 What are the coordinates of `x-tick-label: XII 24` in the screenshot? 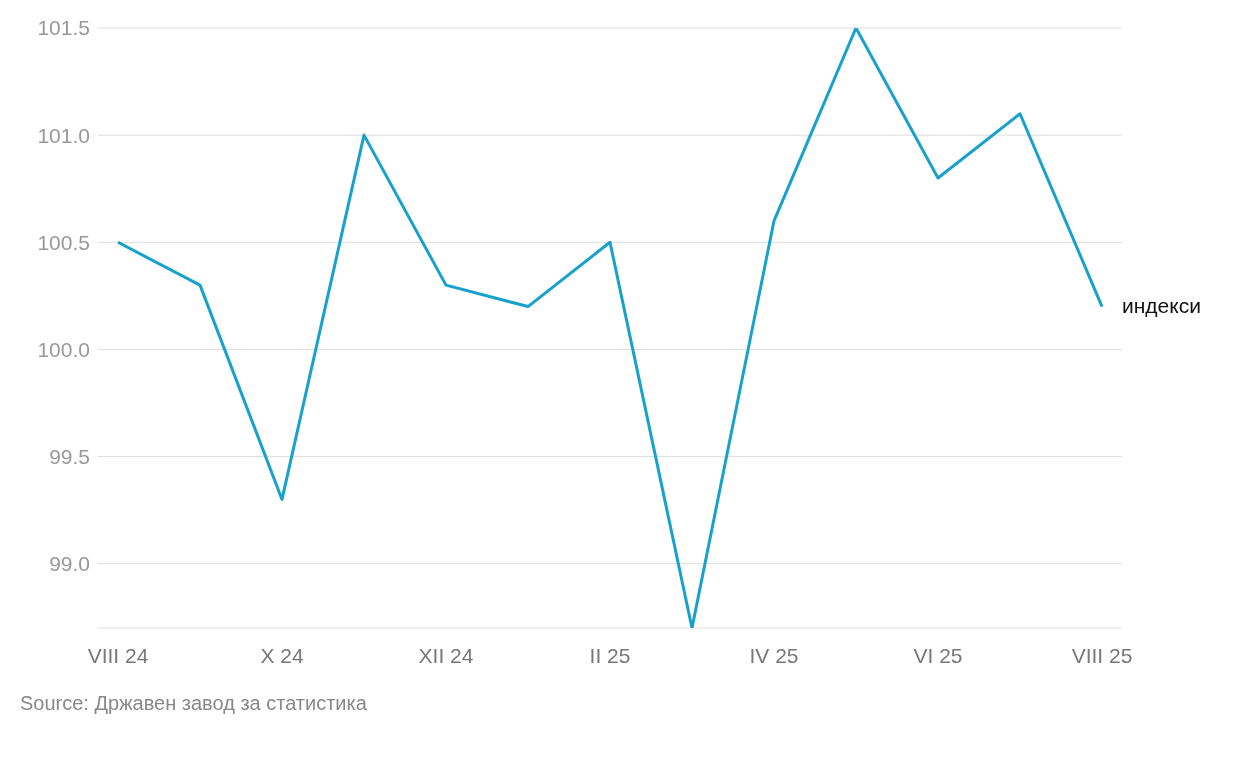 It's located at (446, 655).